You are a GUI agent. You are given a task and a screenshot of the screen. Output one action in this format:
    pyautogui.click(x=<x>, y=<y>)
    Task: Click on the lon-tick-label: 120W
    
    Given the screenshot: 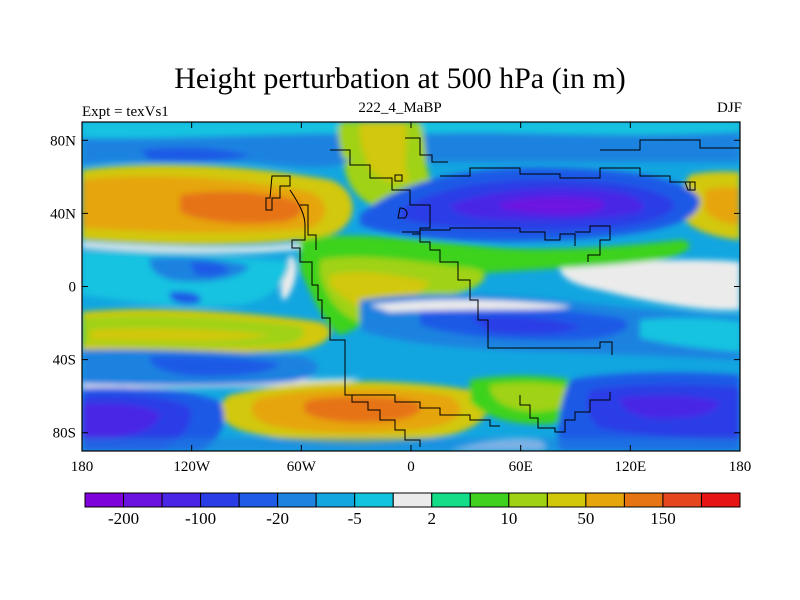 What is the action you would take?
    pyautogui.click(x=192, y=467)
    